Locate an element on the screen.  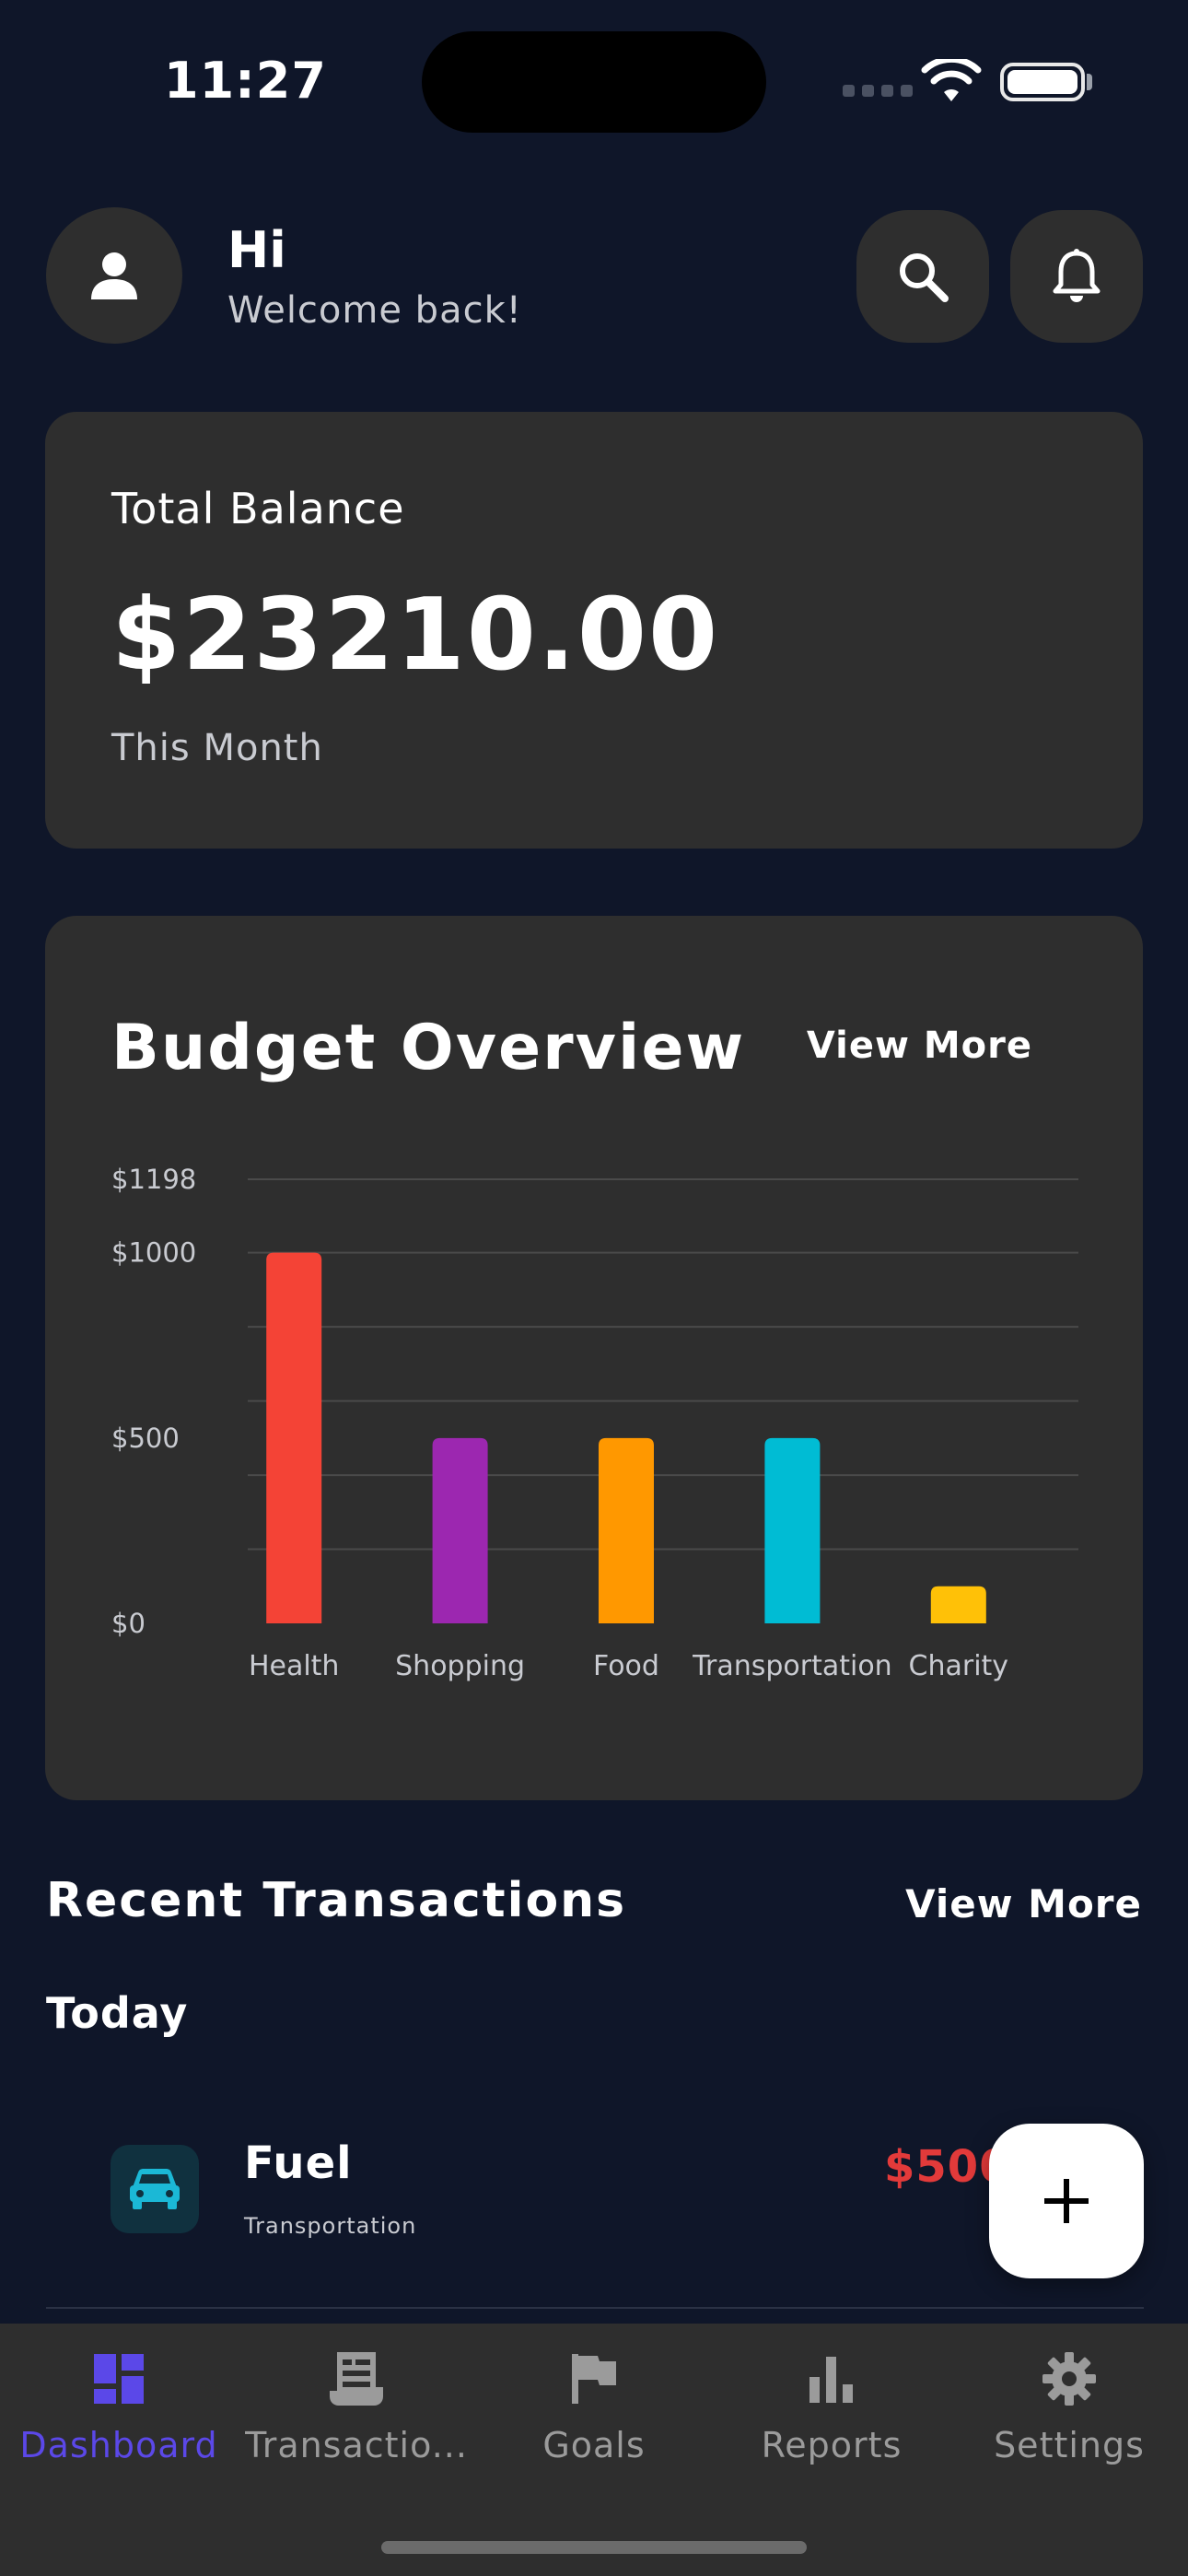
y-tick-label: $500 is located at coordinates (145, 1438).